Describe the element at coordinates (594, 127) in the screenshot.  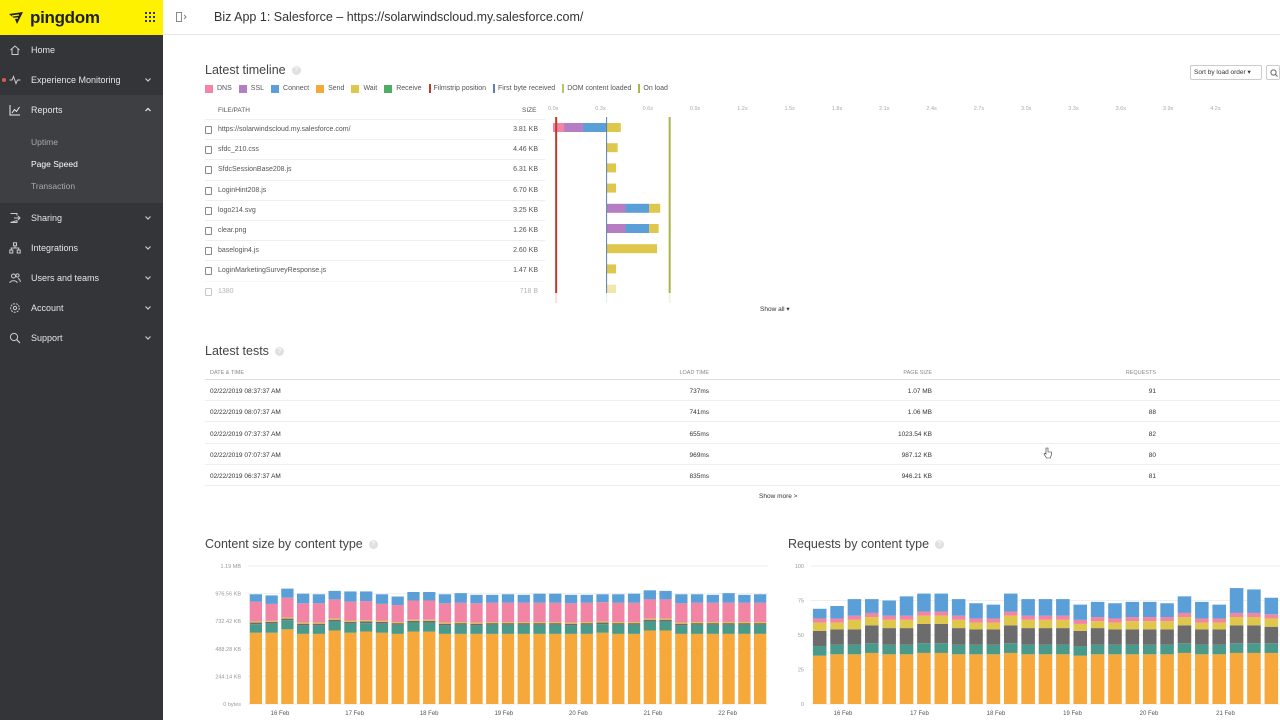
I see `waterfall-segment` at that location.